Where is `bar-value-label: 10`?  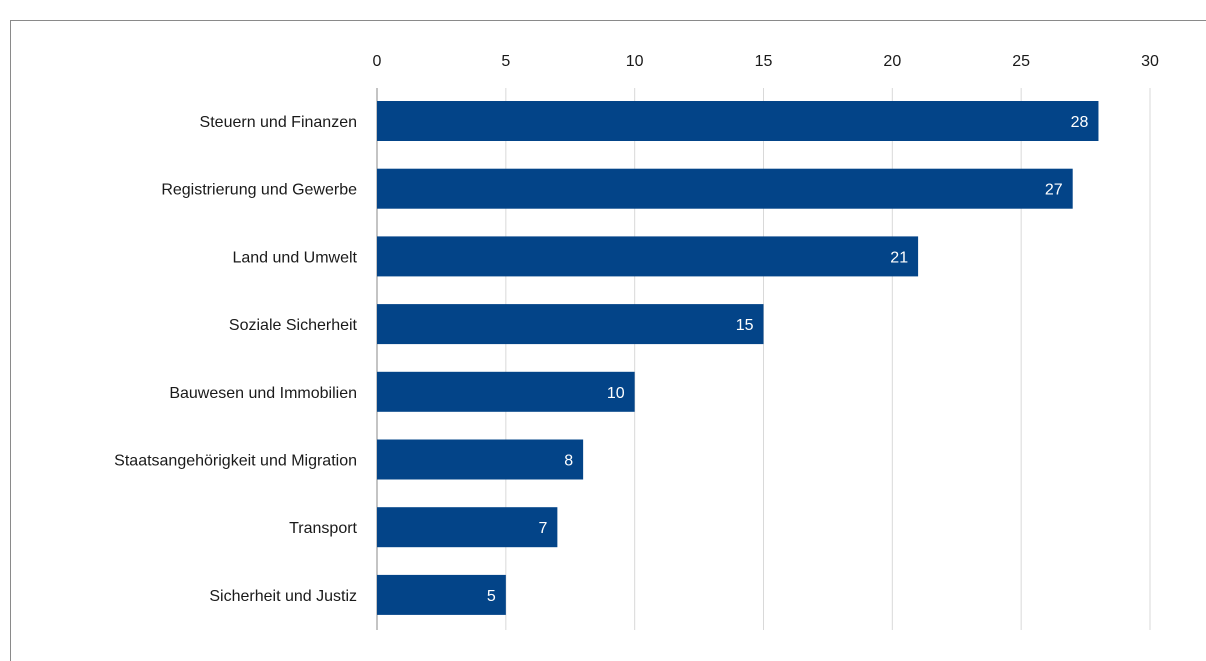 bar-value-label: 10 is located at coordinates (616, 393).